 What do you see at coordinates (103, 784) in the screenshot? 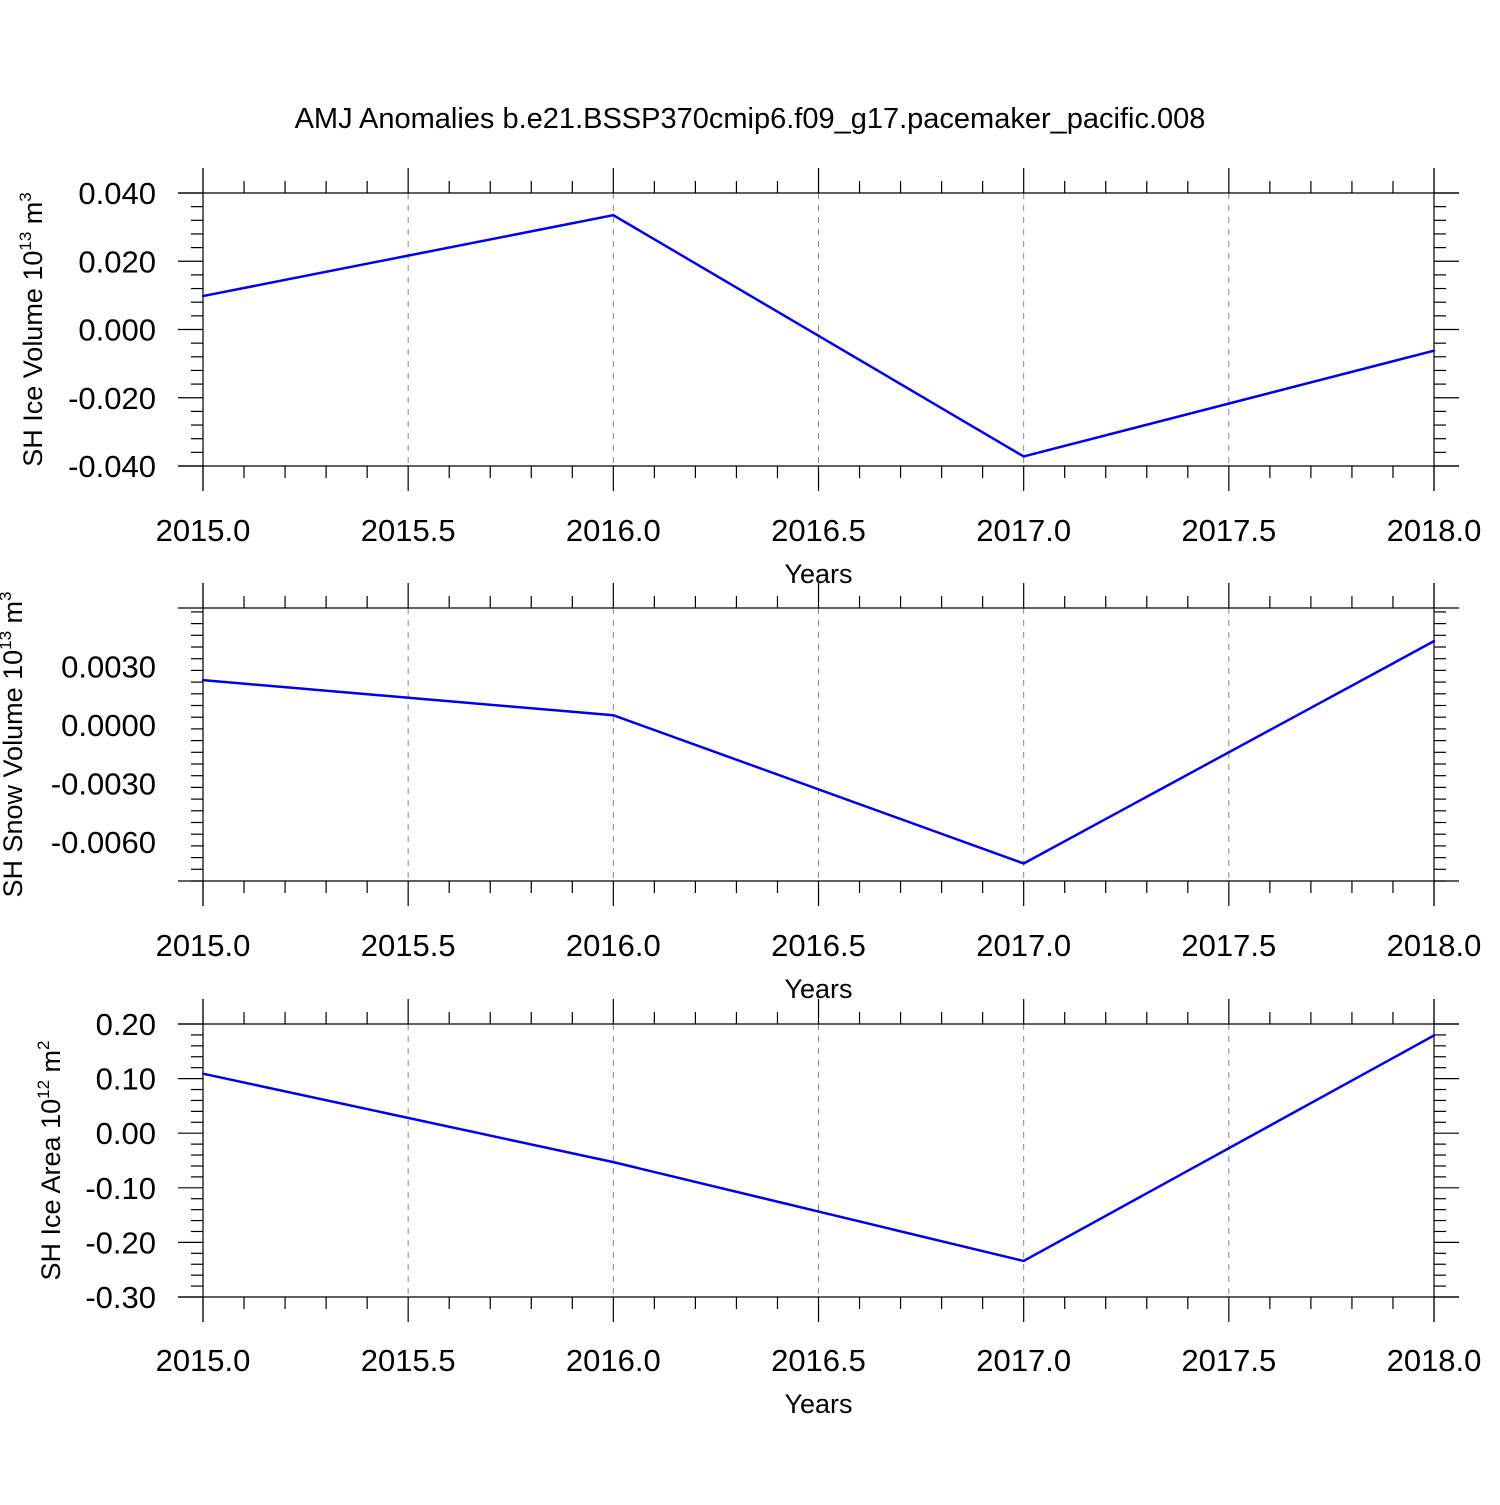
I see `y-tick-label: -0.0030` at bounding box center [103, 784].